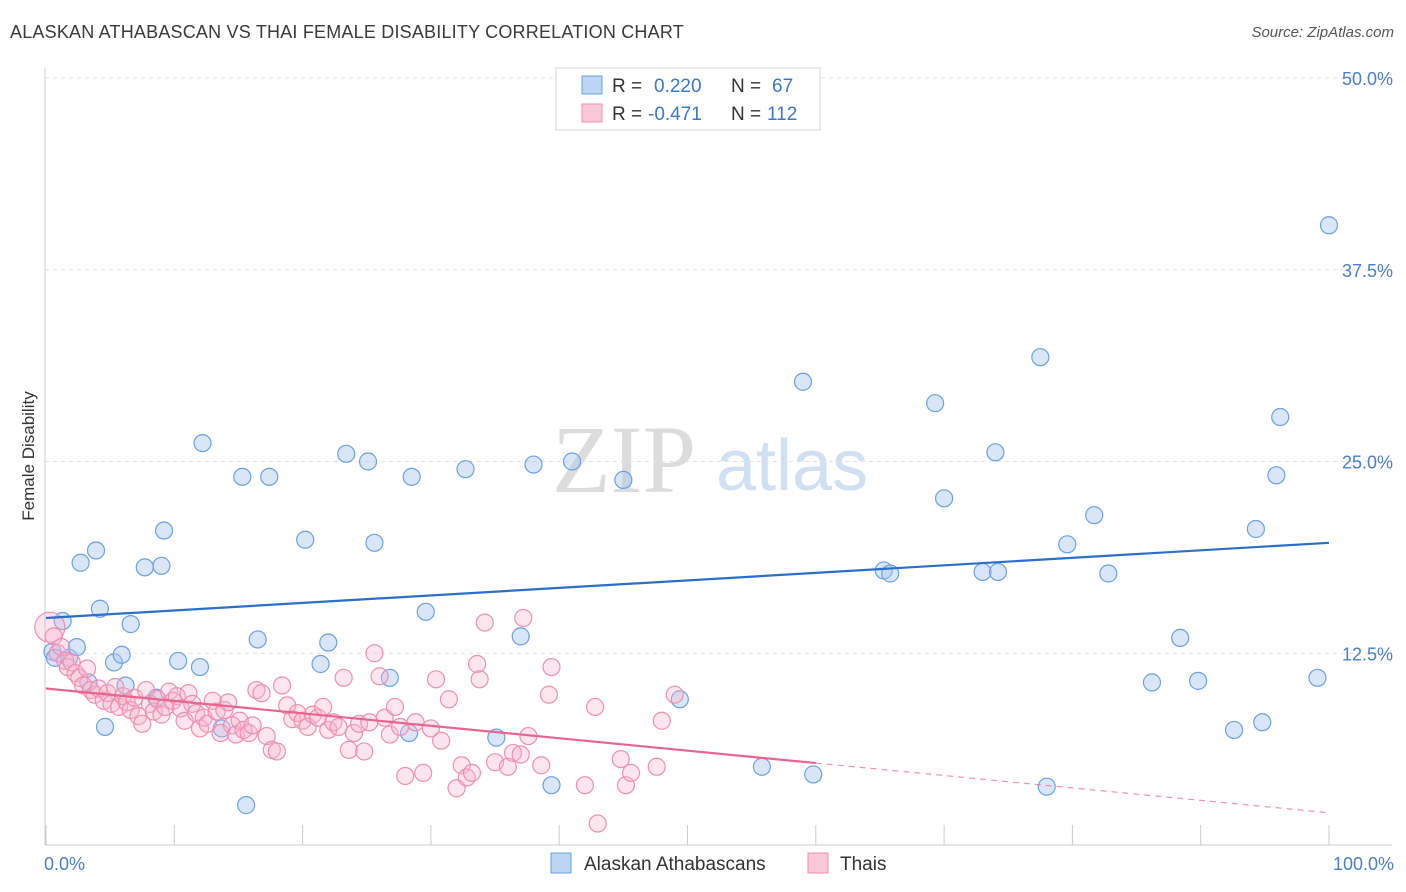 The width and height of the screenshot is (1406, 892). I want to click on watermark-atlas: atlas, so click(792, 466).